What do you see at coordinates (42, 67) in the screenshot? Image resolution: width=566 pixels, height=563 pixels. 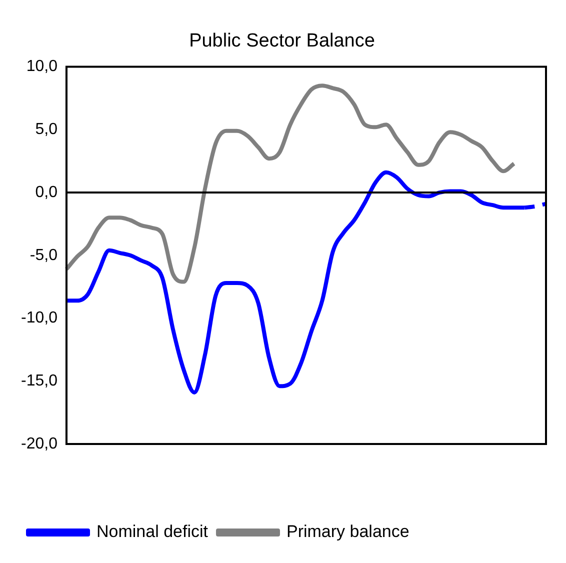 I see `y-tick-label: 10,0` at bounding box center [42, 67].